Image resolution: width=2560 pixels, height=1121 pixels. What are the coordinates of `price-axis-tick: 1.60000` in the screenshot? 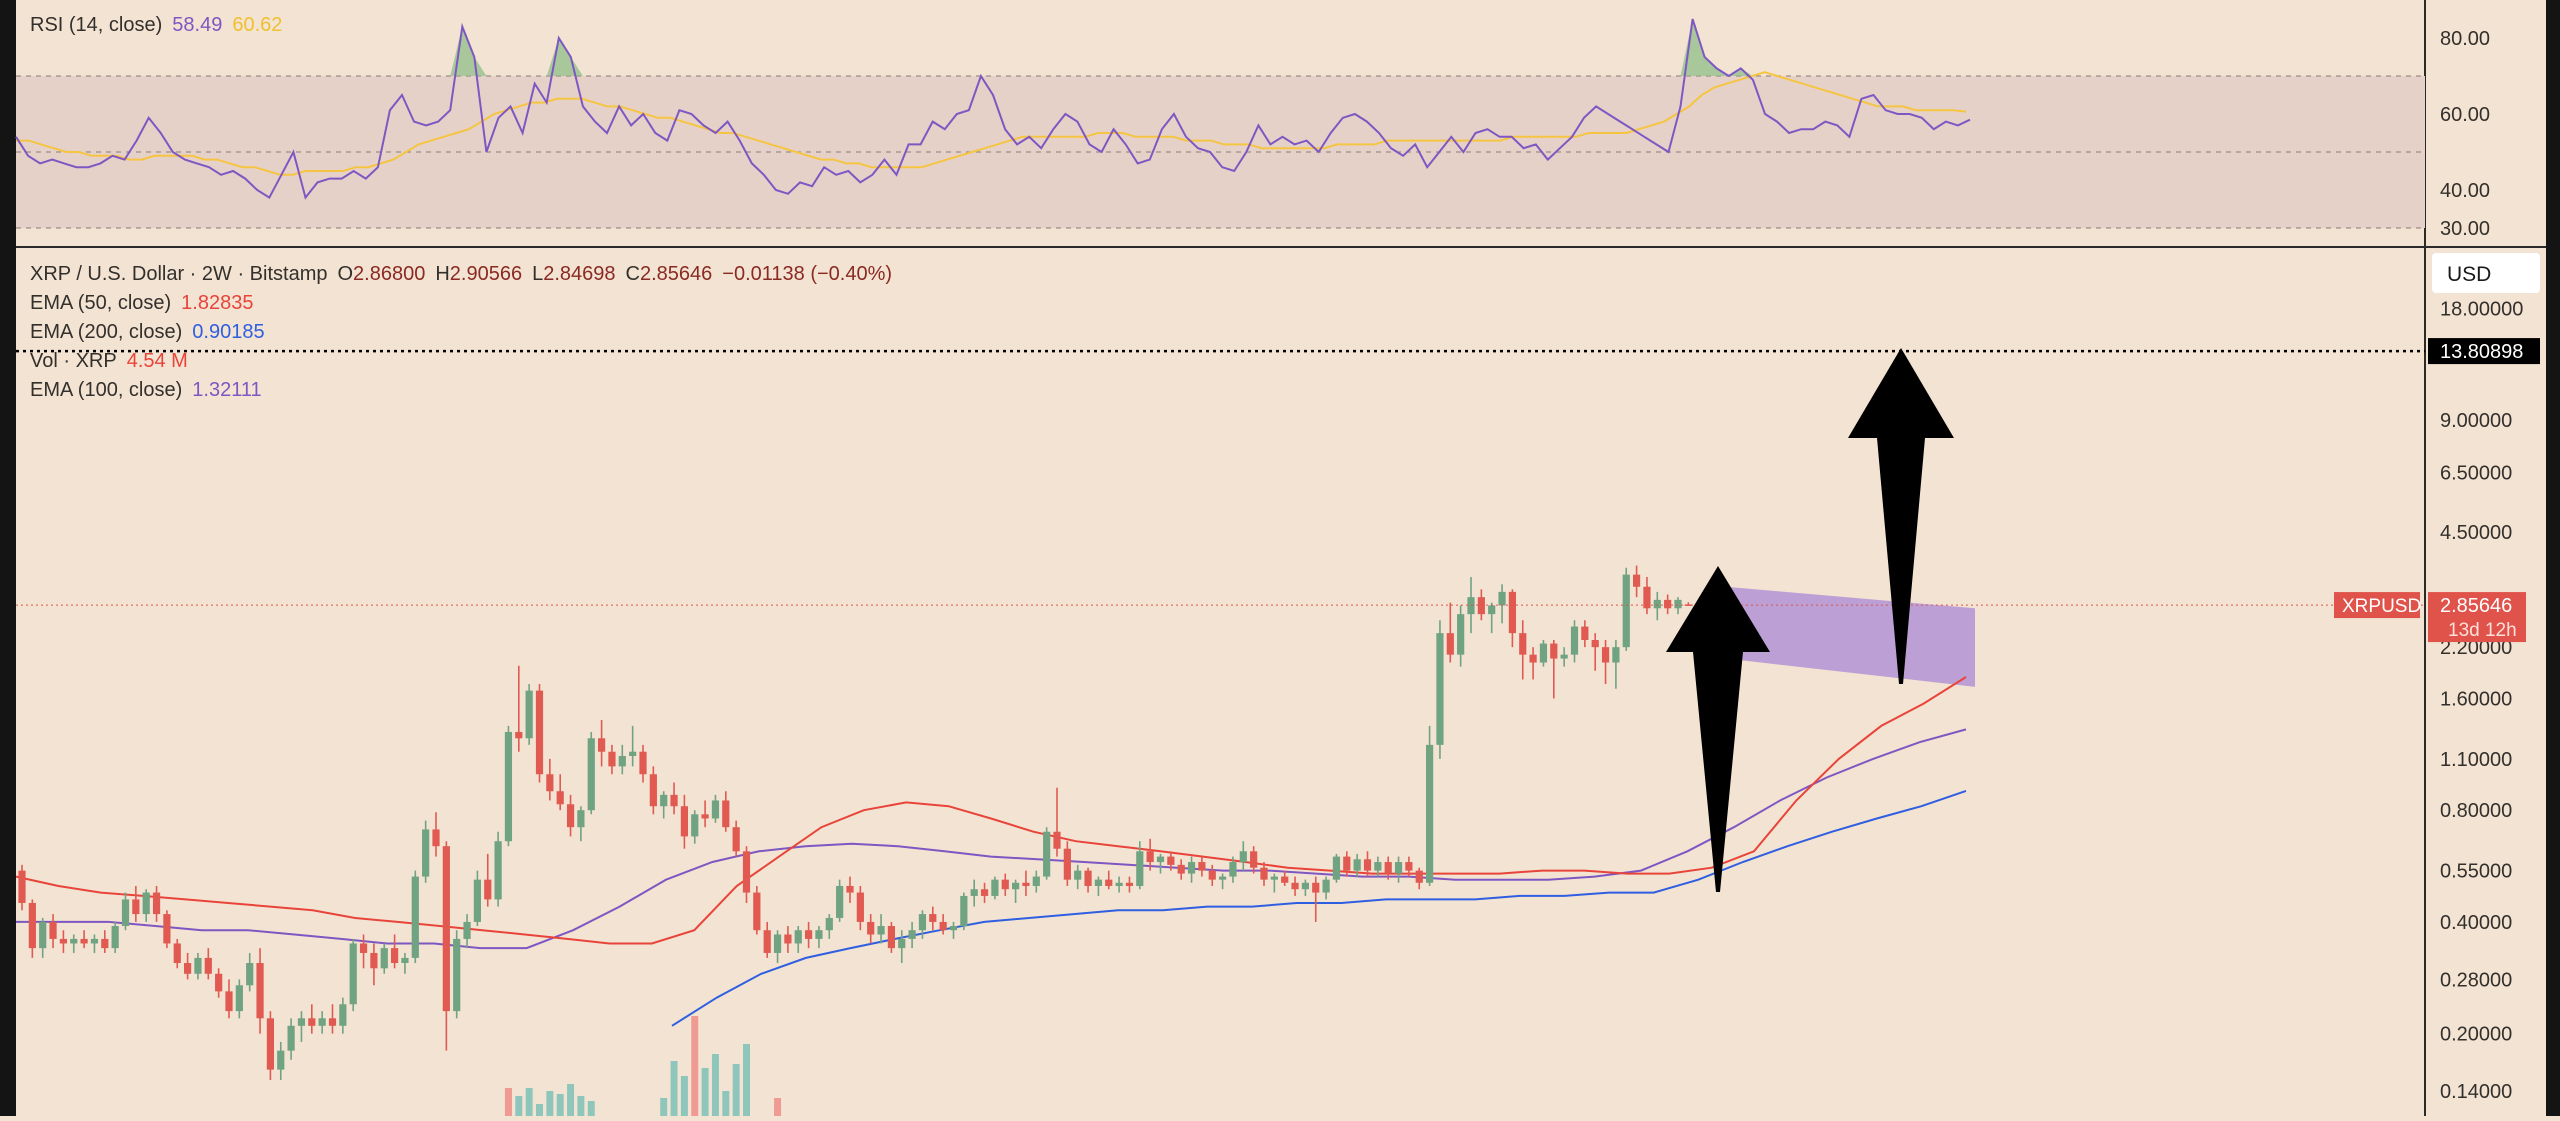 It's located at (2476, 699).